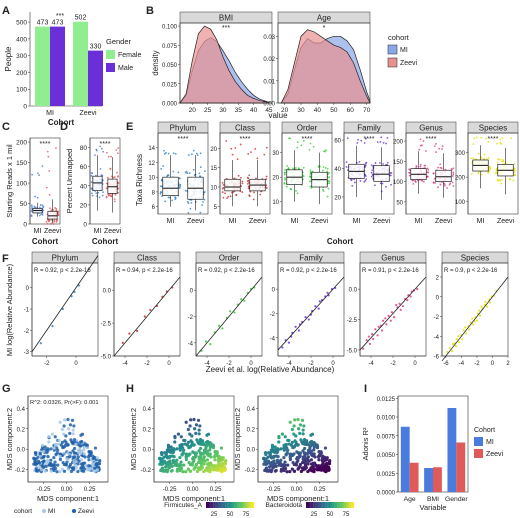  I want to click on panel-a-bar, so click(57, 66).